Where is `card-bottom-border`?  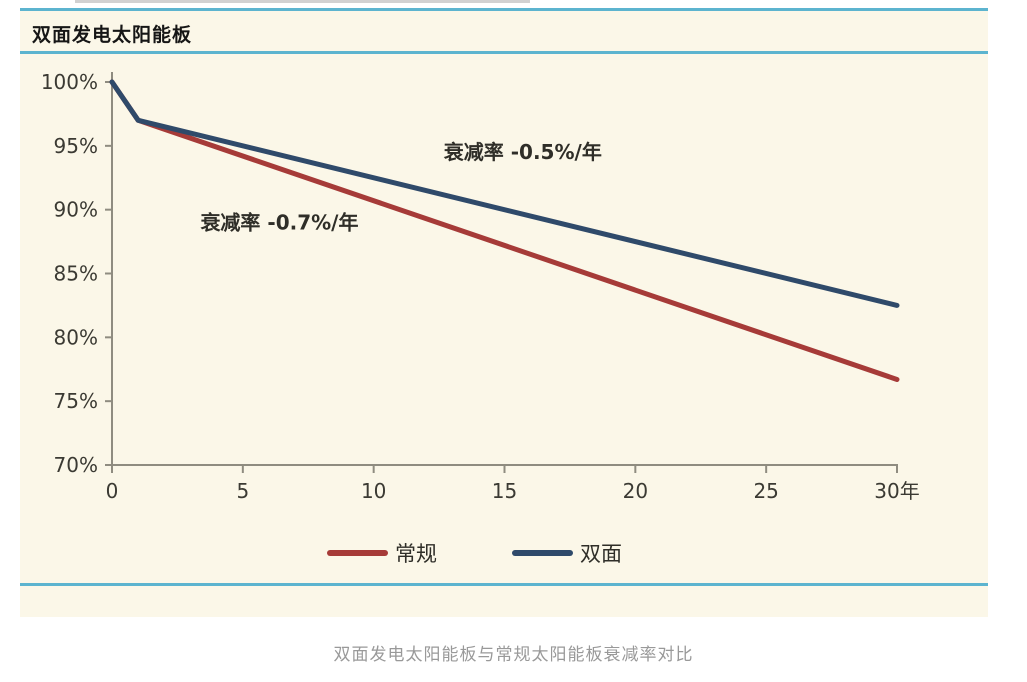 card-bottom-border is located at coordinates (504, 584).